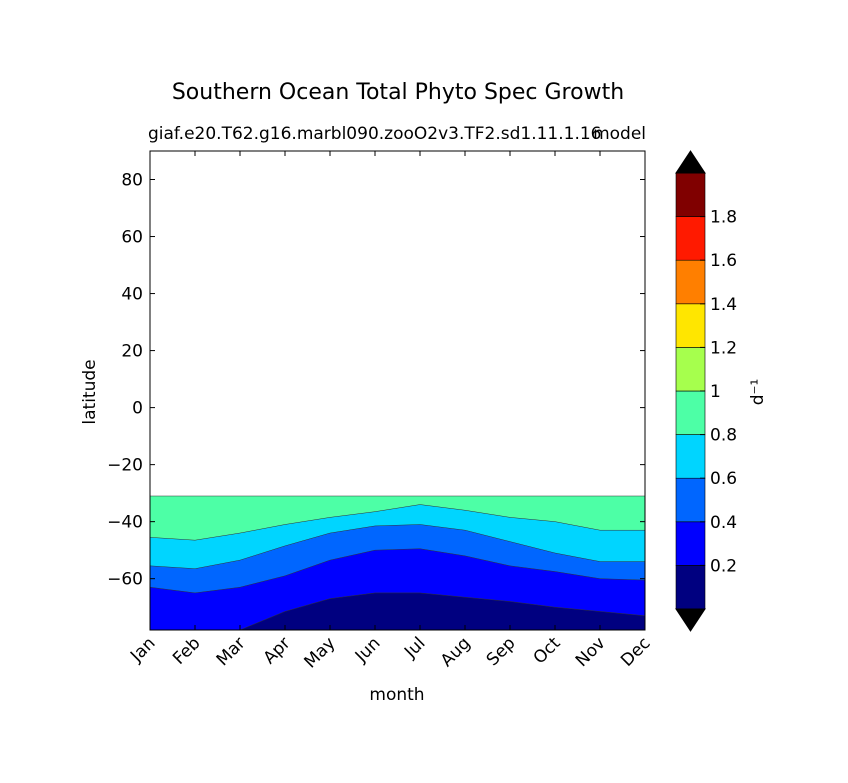  What do you see at coordinates (723, 436) in the screenshot?
I see `colorbar-tick-label: 0.8` at bounding box center [723, 436].